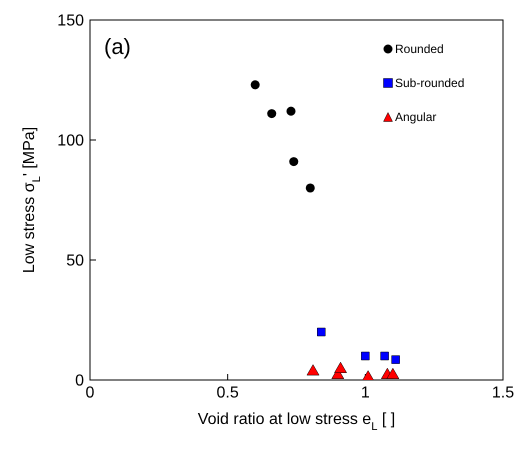 The height and width of the screenshot is (462, 525). Describe the element at coordinates (365, 393) in the screenshot. I see `x-tick-label: 1` at that location.